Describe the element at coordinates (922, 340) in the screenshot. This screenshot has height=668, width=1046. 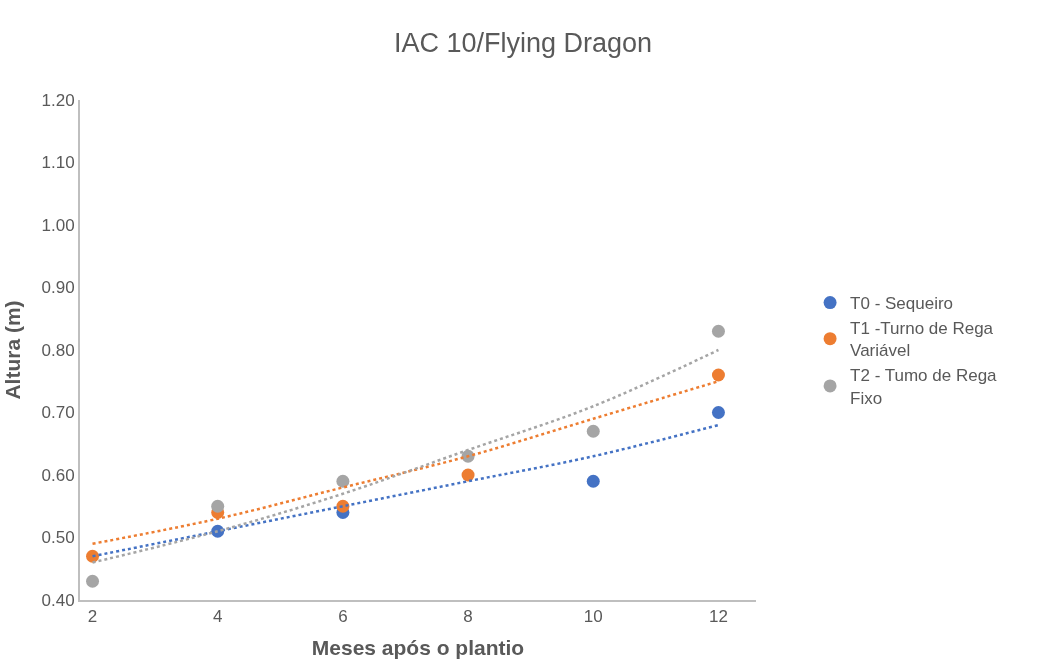
I see `legend-label: T1 -Turno de Rega Variável` at that location.